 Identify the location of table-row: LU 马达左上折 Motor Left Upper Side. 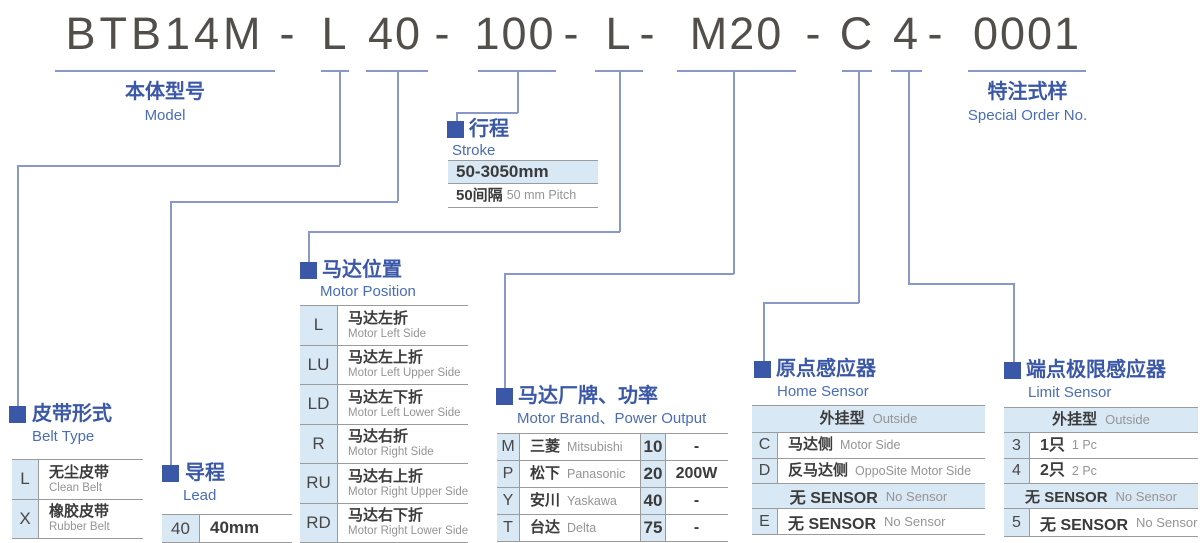
(384, 365).